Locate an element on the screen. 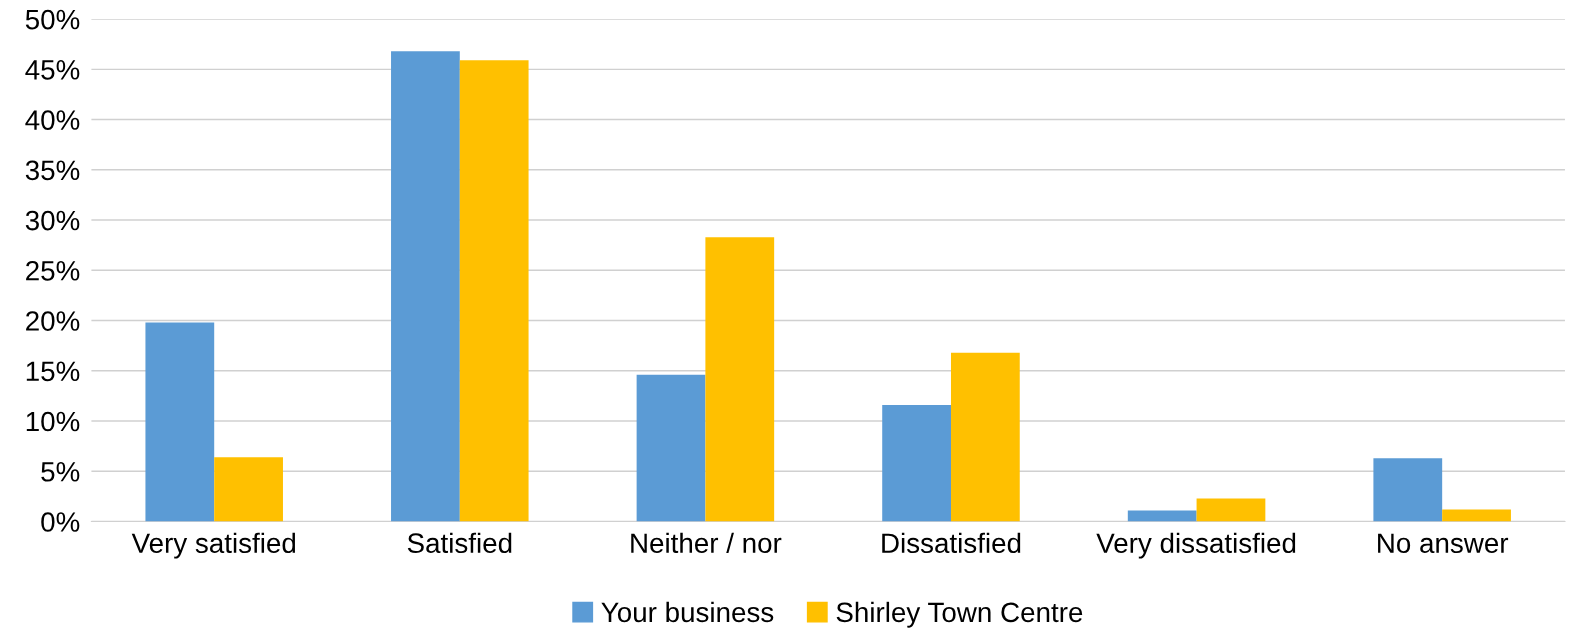  y-tick-label: 10% is located at coordinates (53, 421).